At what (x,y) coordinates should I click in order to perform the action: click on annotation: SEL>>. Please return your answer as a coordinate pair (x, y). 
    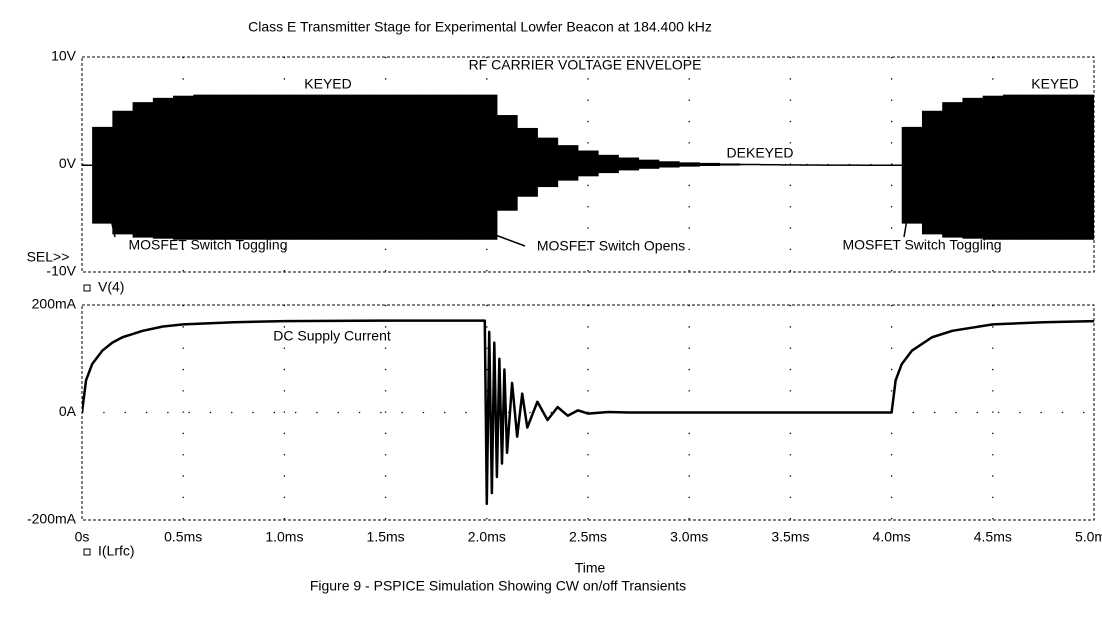
    Looking at the image, I should click on (48, 257).